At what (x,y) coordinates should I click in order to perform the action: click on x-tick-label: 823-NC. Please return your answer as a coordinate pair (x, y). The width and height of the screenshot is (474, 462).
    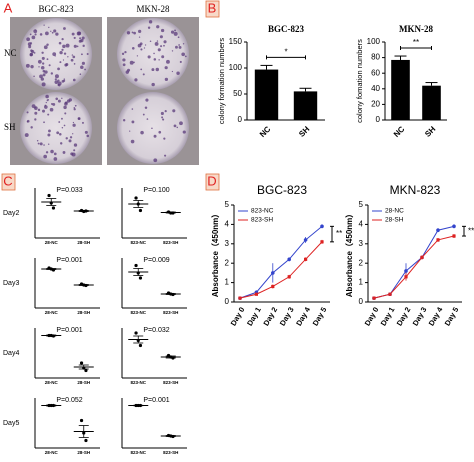
    Looking at the image, I should click on (138, 312).